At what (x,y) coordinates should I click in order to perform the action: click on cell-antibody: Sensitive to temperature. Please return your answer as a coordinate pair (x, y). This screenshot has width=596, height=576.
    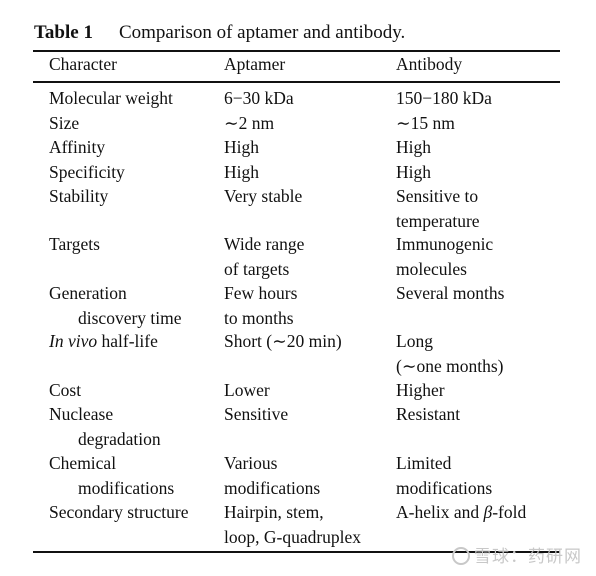
    Looking at the image, I should click on (438, 208).